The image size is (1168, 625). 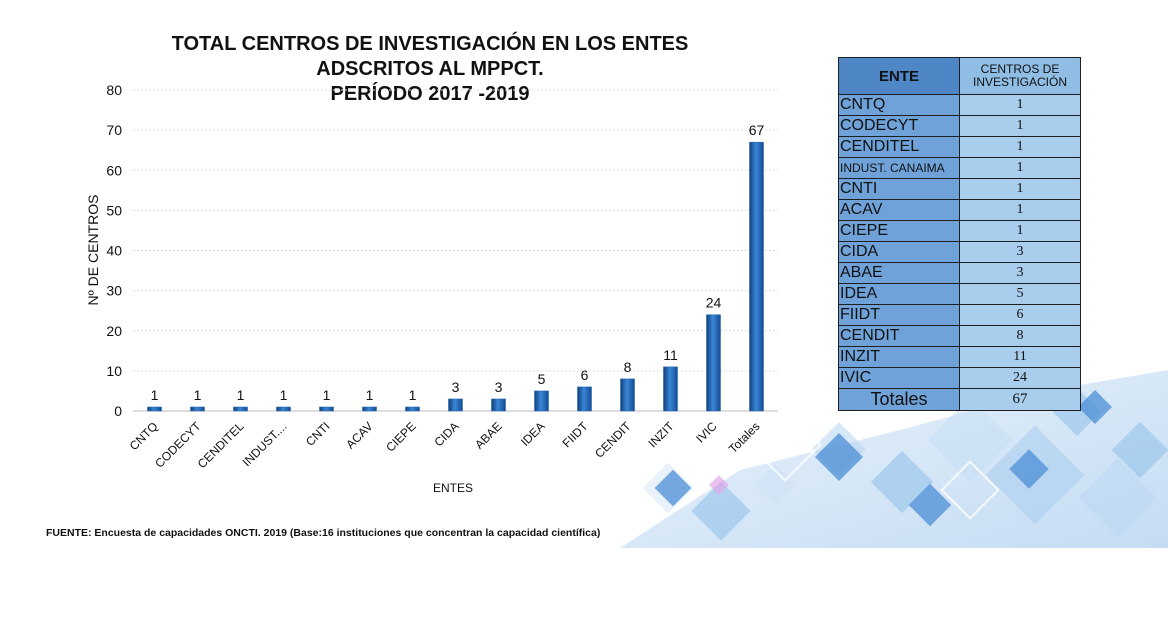 What do you see at coordinates (542, 379) in the screenshot?
I see `bar-value-label: 5` at bounding box center [542, 379].